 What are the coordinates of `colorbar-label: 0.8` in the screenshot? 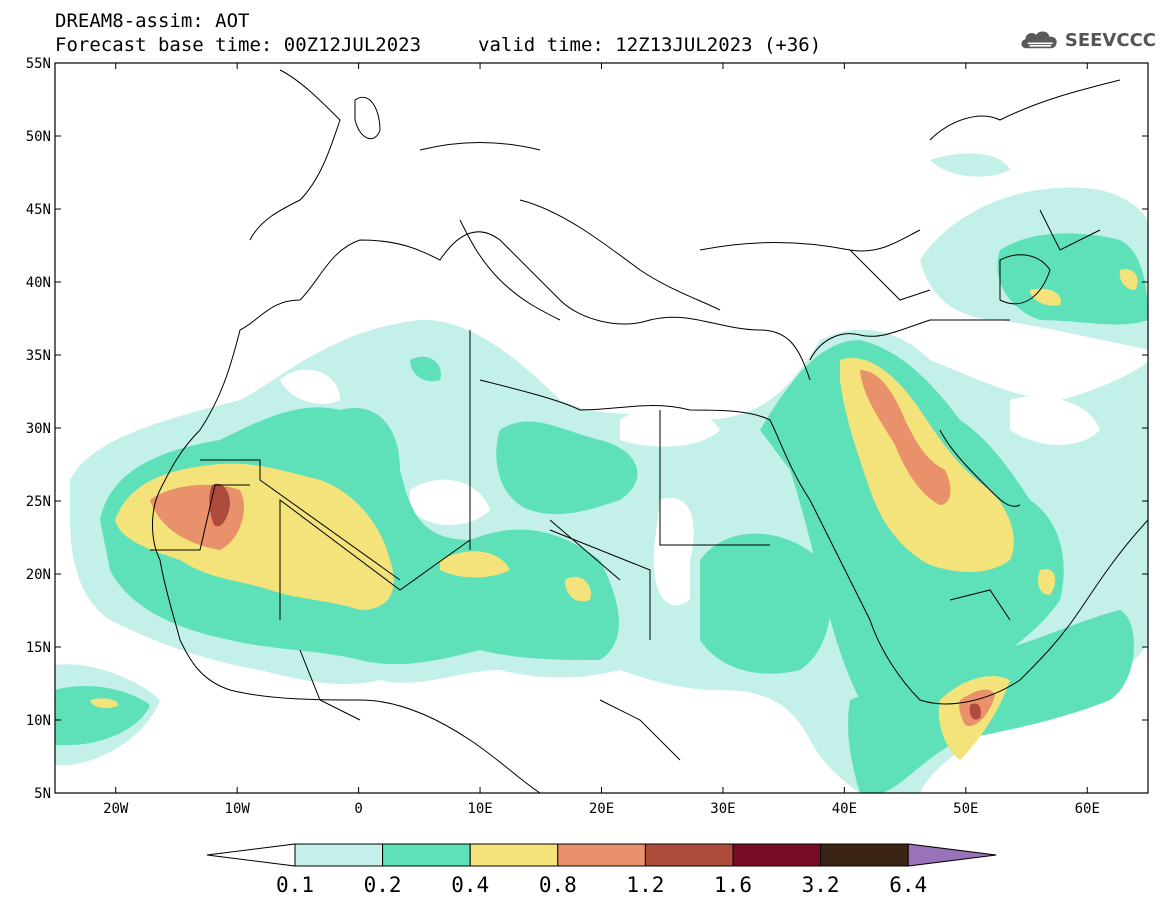 It's located at (558, 885).